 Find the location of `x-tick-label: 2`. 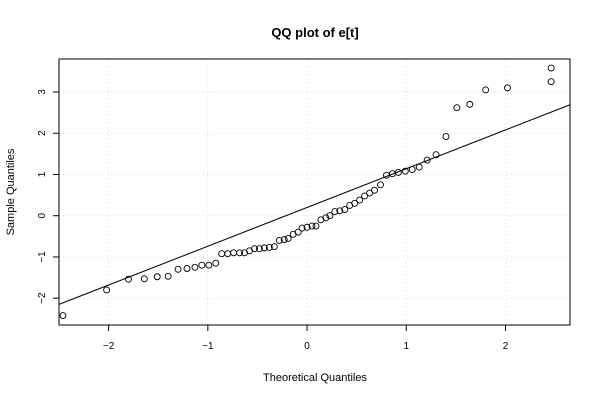

x-tick-label: 2 is located at coordinates (506, 346).